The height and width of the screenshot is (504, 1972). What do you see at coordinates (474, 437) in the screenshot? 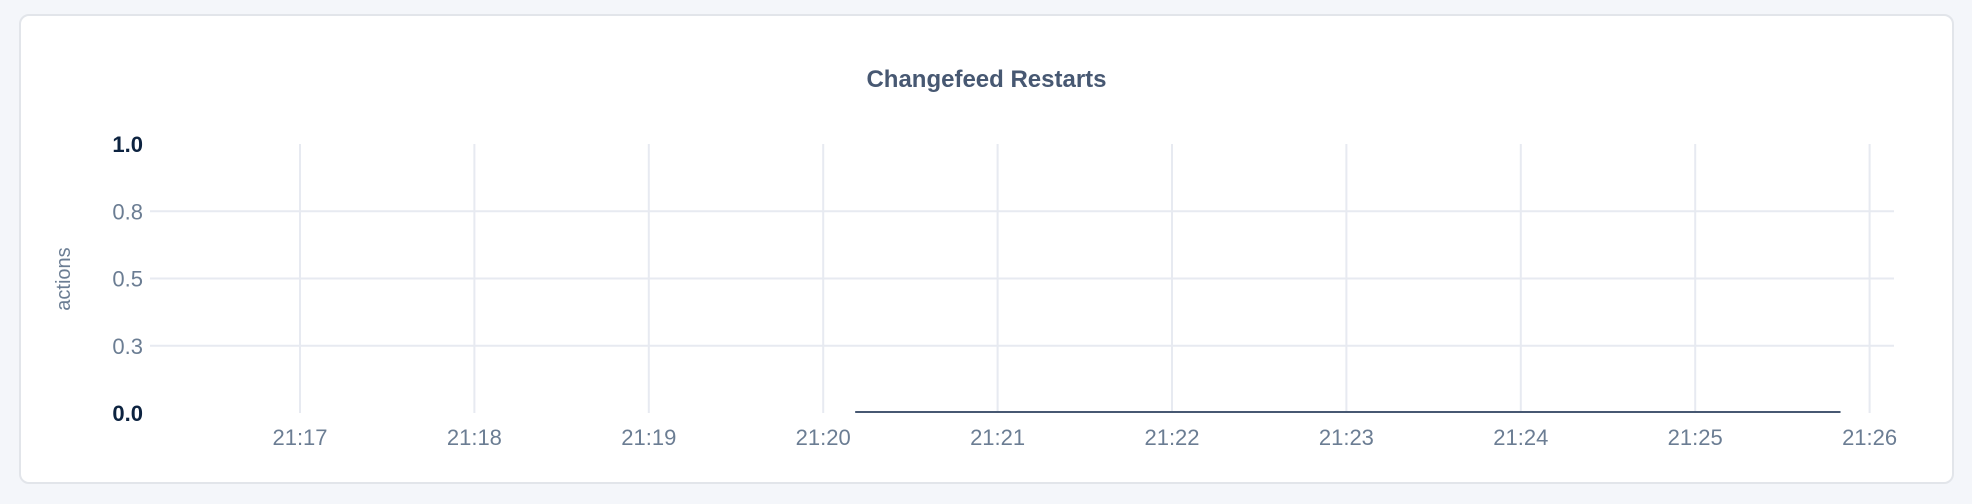
I see `x-tick-label: 21:18` at bounding box center [474, 437].